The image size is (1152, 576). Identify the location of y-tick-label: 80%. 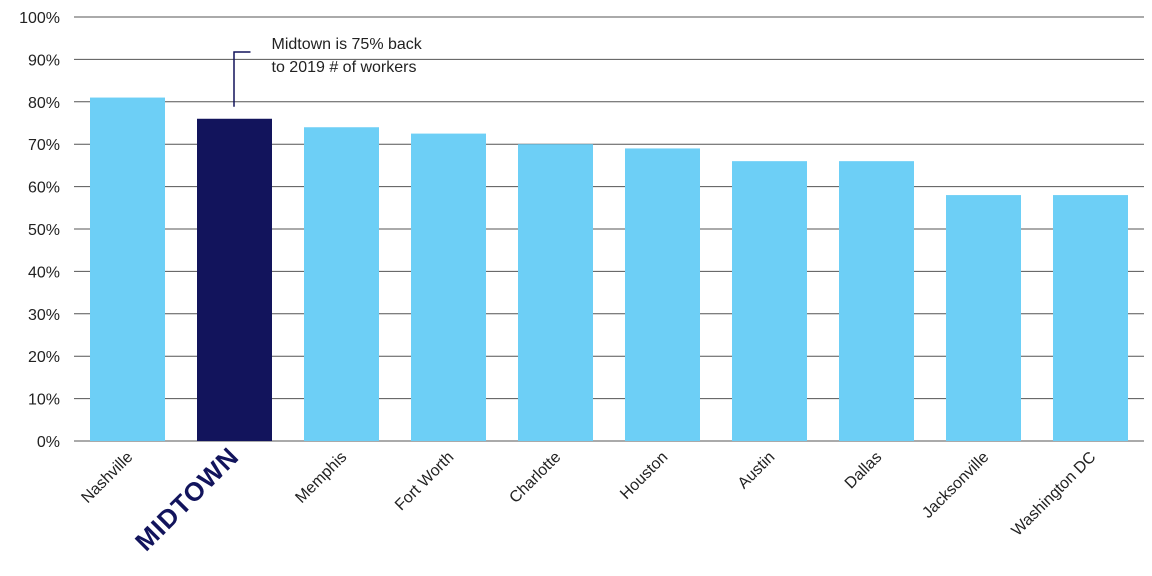
(44, 103).